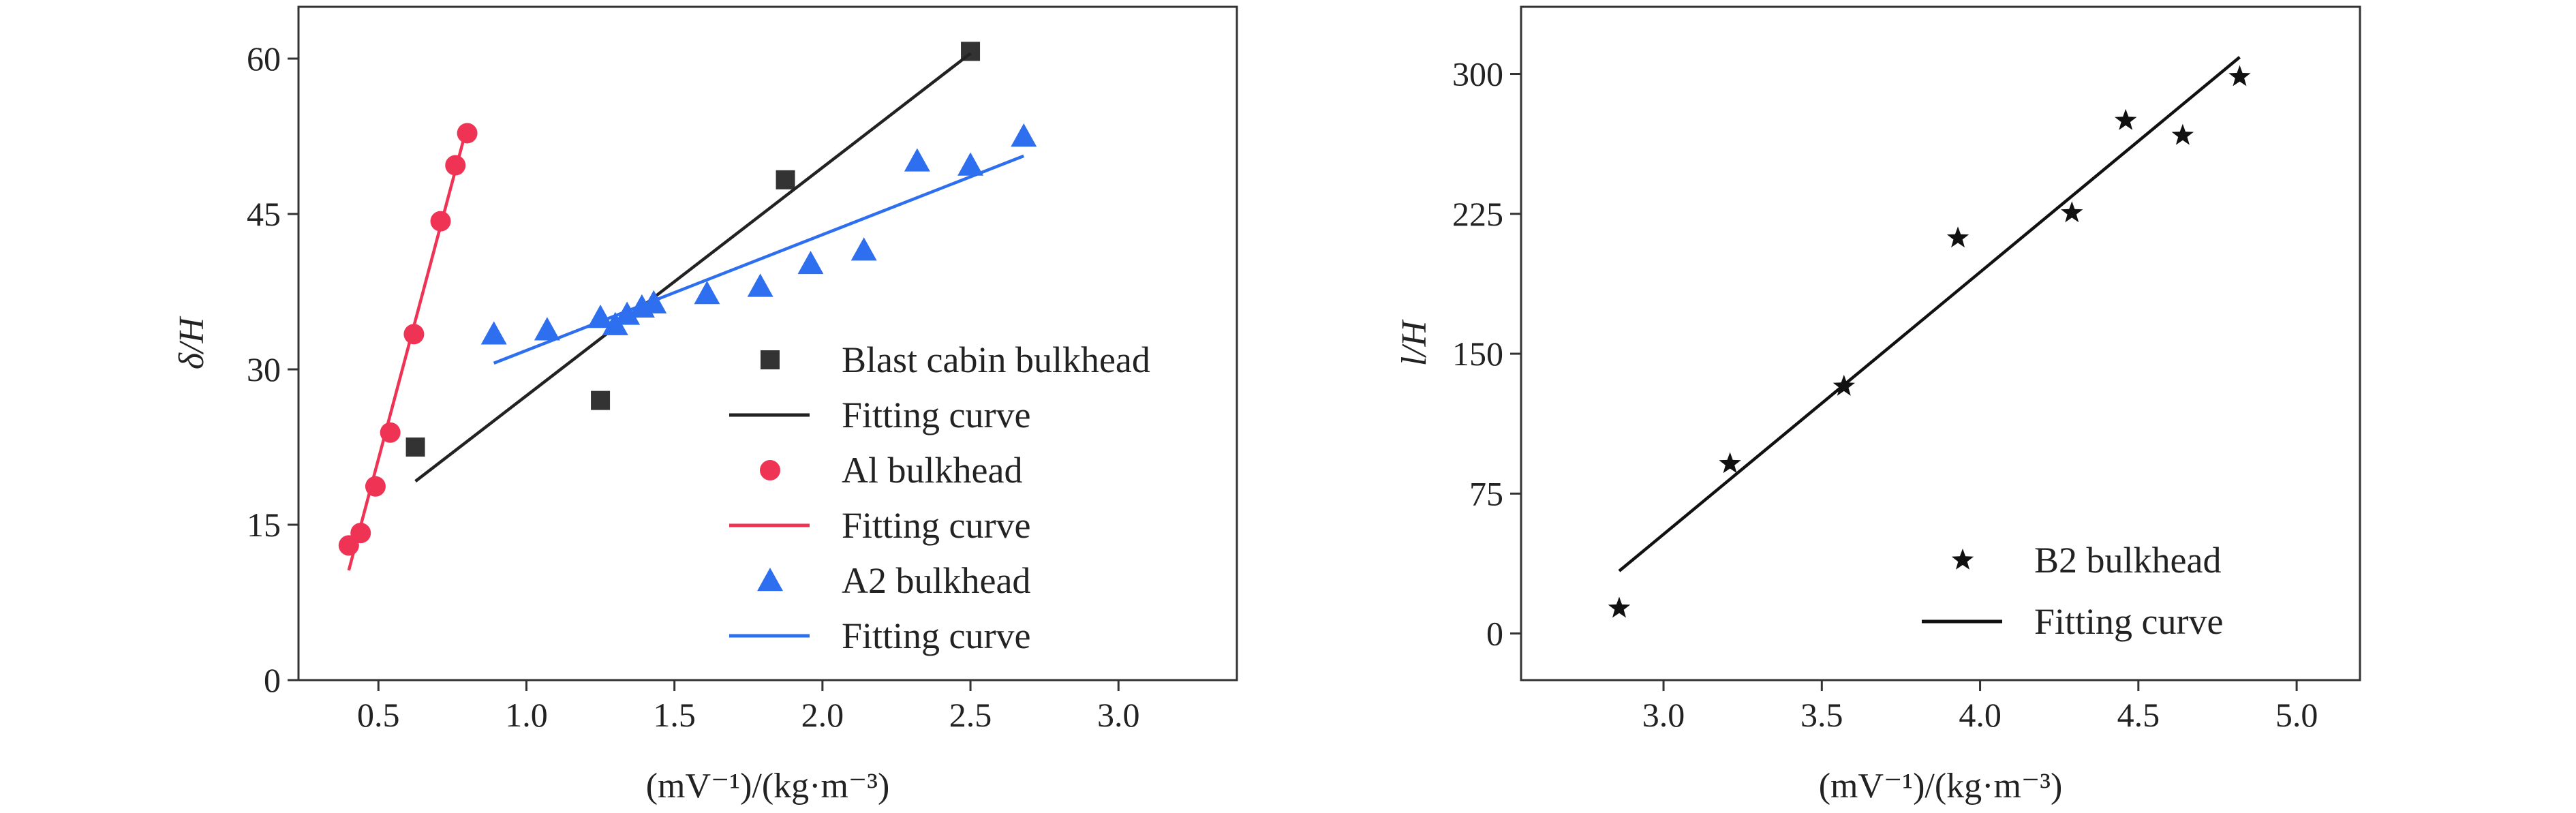 This screenshot has height=813, width=2576. Describe the element at coordinates (526, 715) in the screenshot. I see `x-tick-label: 1.0` at that location.